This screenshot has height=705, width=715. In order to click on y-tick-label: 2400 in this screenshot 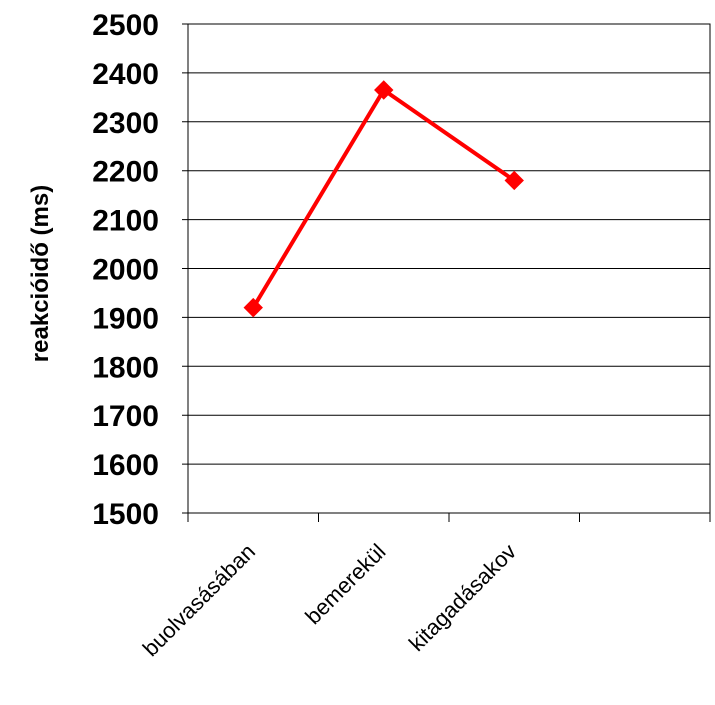, I will do `click(125, 74)`.